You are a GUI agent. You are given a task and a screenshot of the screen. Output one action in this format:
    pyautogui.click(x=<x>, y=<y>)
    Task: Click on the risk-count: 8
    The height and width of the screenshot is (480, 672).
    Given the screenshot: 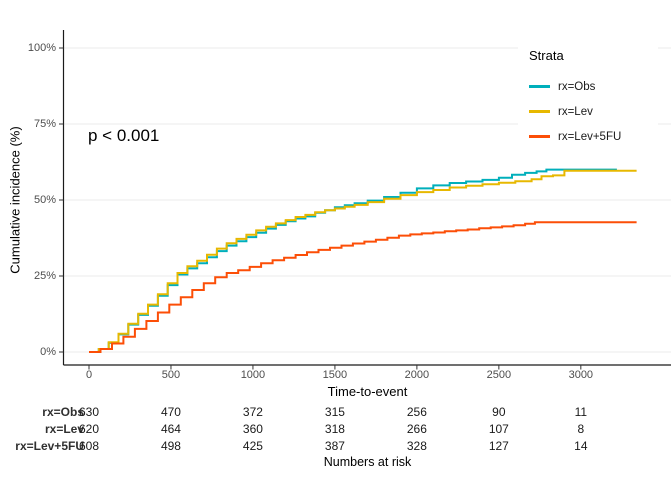 What is the action you would take?
    pyautogui.click(x=581, y=429)
    